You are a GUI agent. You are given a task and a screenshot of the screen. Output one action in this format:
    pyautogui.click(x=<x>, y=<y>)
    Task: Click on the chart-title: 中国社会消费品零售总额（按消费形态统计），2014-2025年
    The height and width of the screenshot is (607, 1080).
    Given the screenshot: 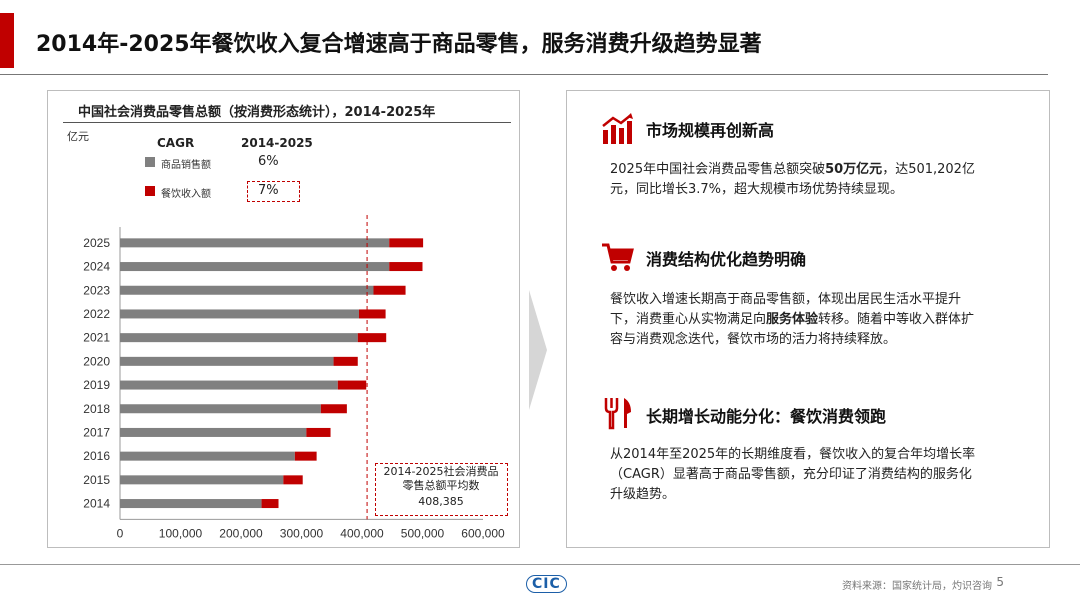 What is the action you would take?
    pyautogui.click(x=257, y=112)
    